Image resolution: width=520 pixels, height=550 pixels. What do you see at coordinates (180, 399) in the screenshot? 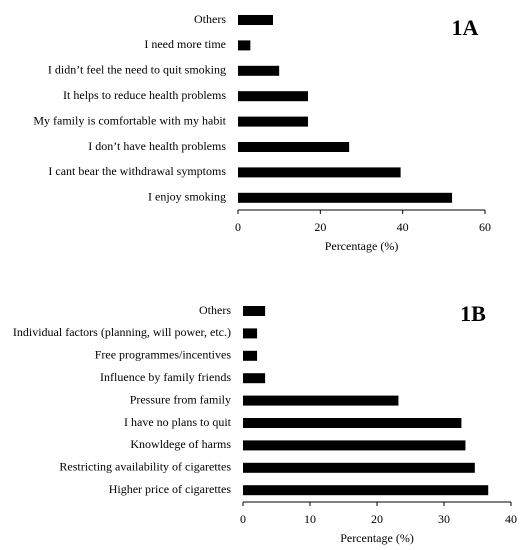
I see `y-tick-label: Pressure from family` at bounding box center [180, 399].